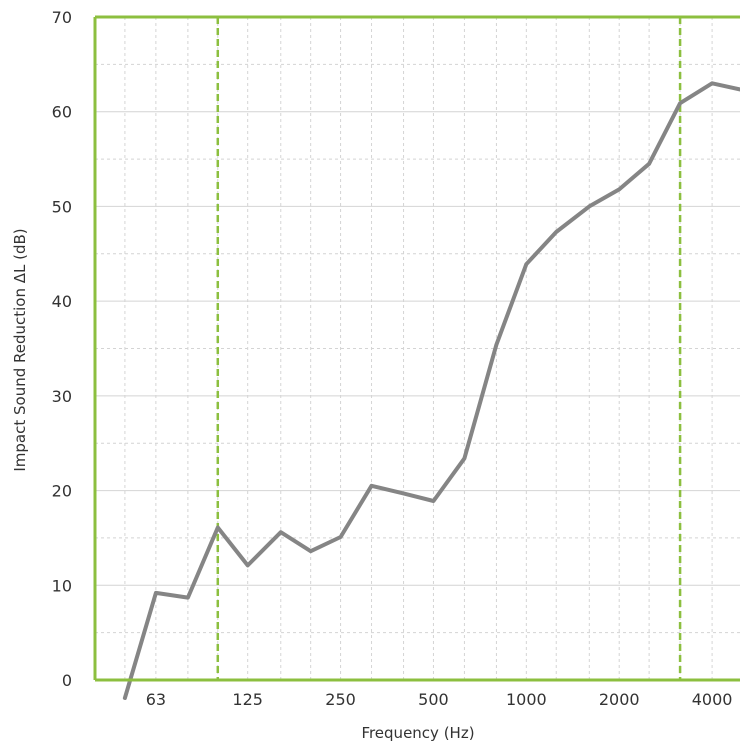 Image resolution: width=740 pixels, height=742 pixels. Describe the element at coordinates (712, 699) in the screenshot. I see `x-tick-label: 4000` at that location.